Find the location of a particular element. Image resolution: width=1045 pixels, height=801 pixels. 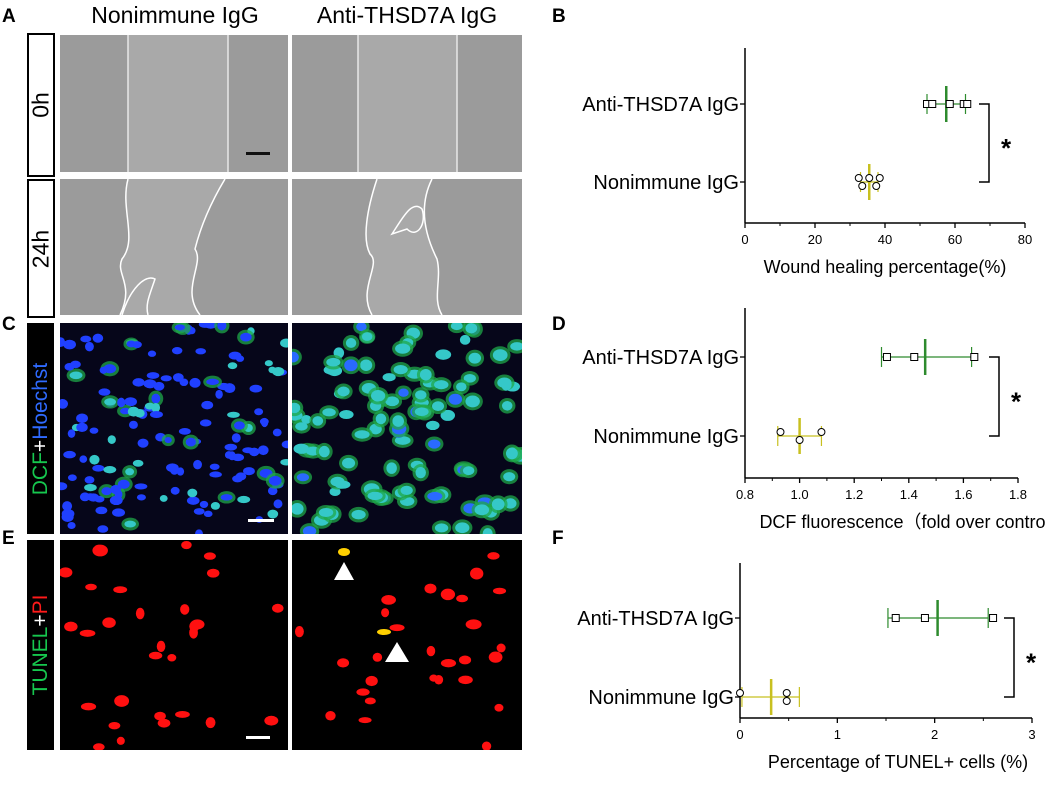

x-tick-label: 80 is located at coordinates (1025, 239).